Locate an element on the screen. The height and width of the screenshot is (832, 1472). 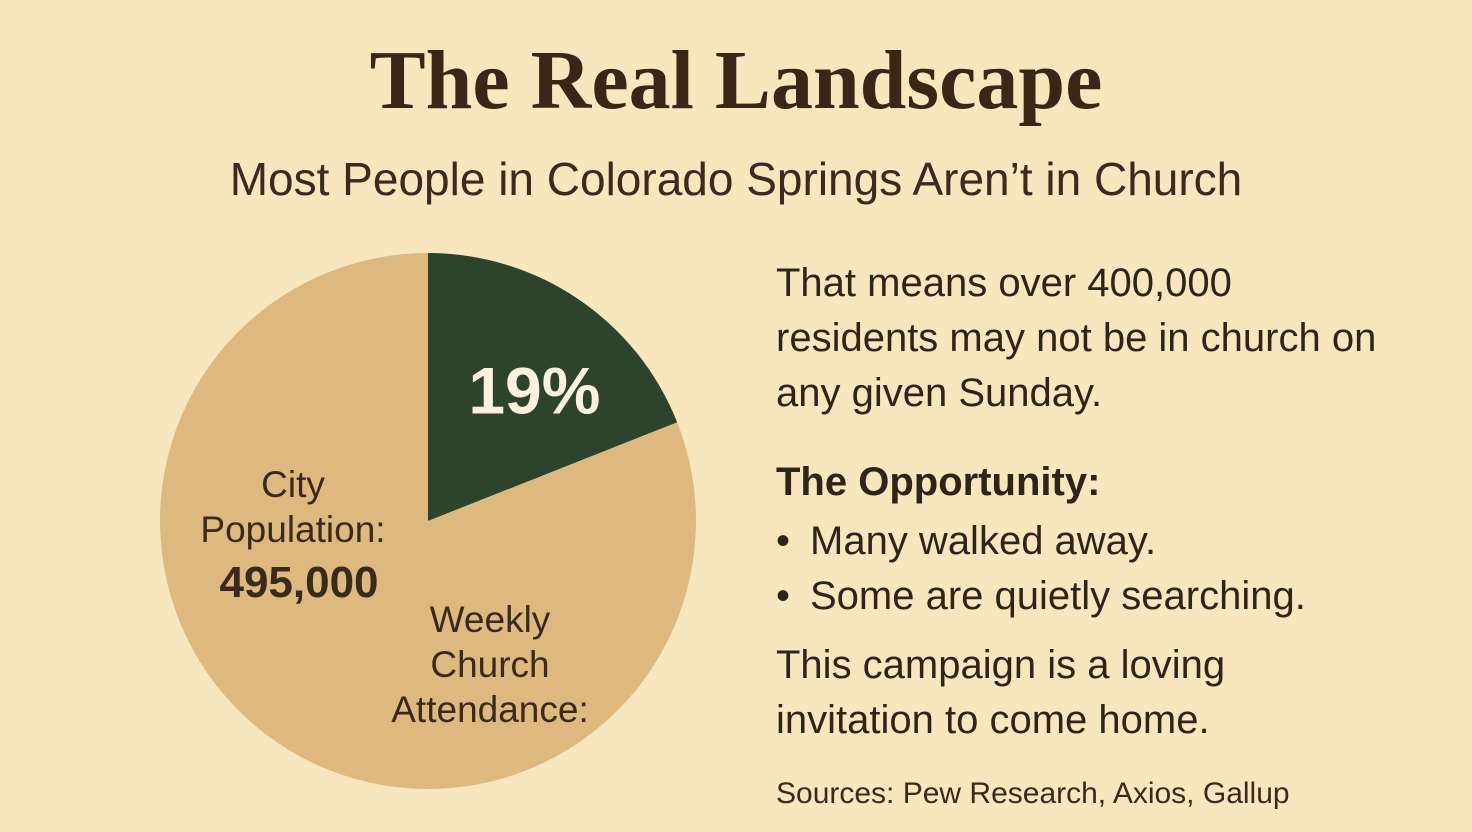
slice-label: 19% is located at coordinates (534, 390).